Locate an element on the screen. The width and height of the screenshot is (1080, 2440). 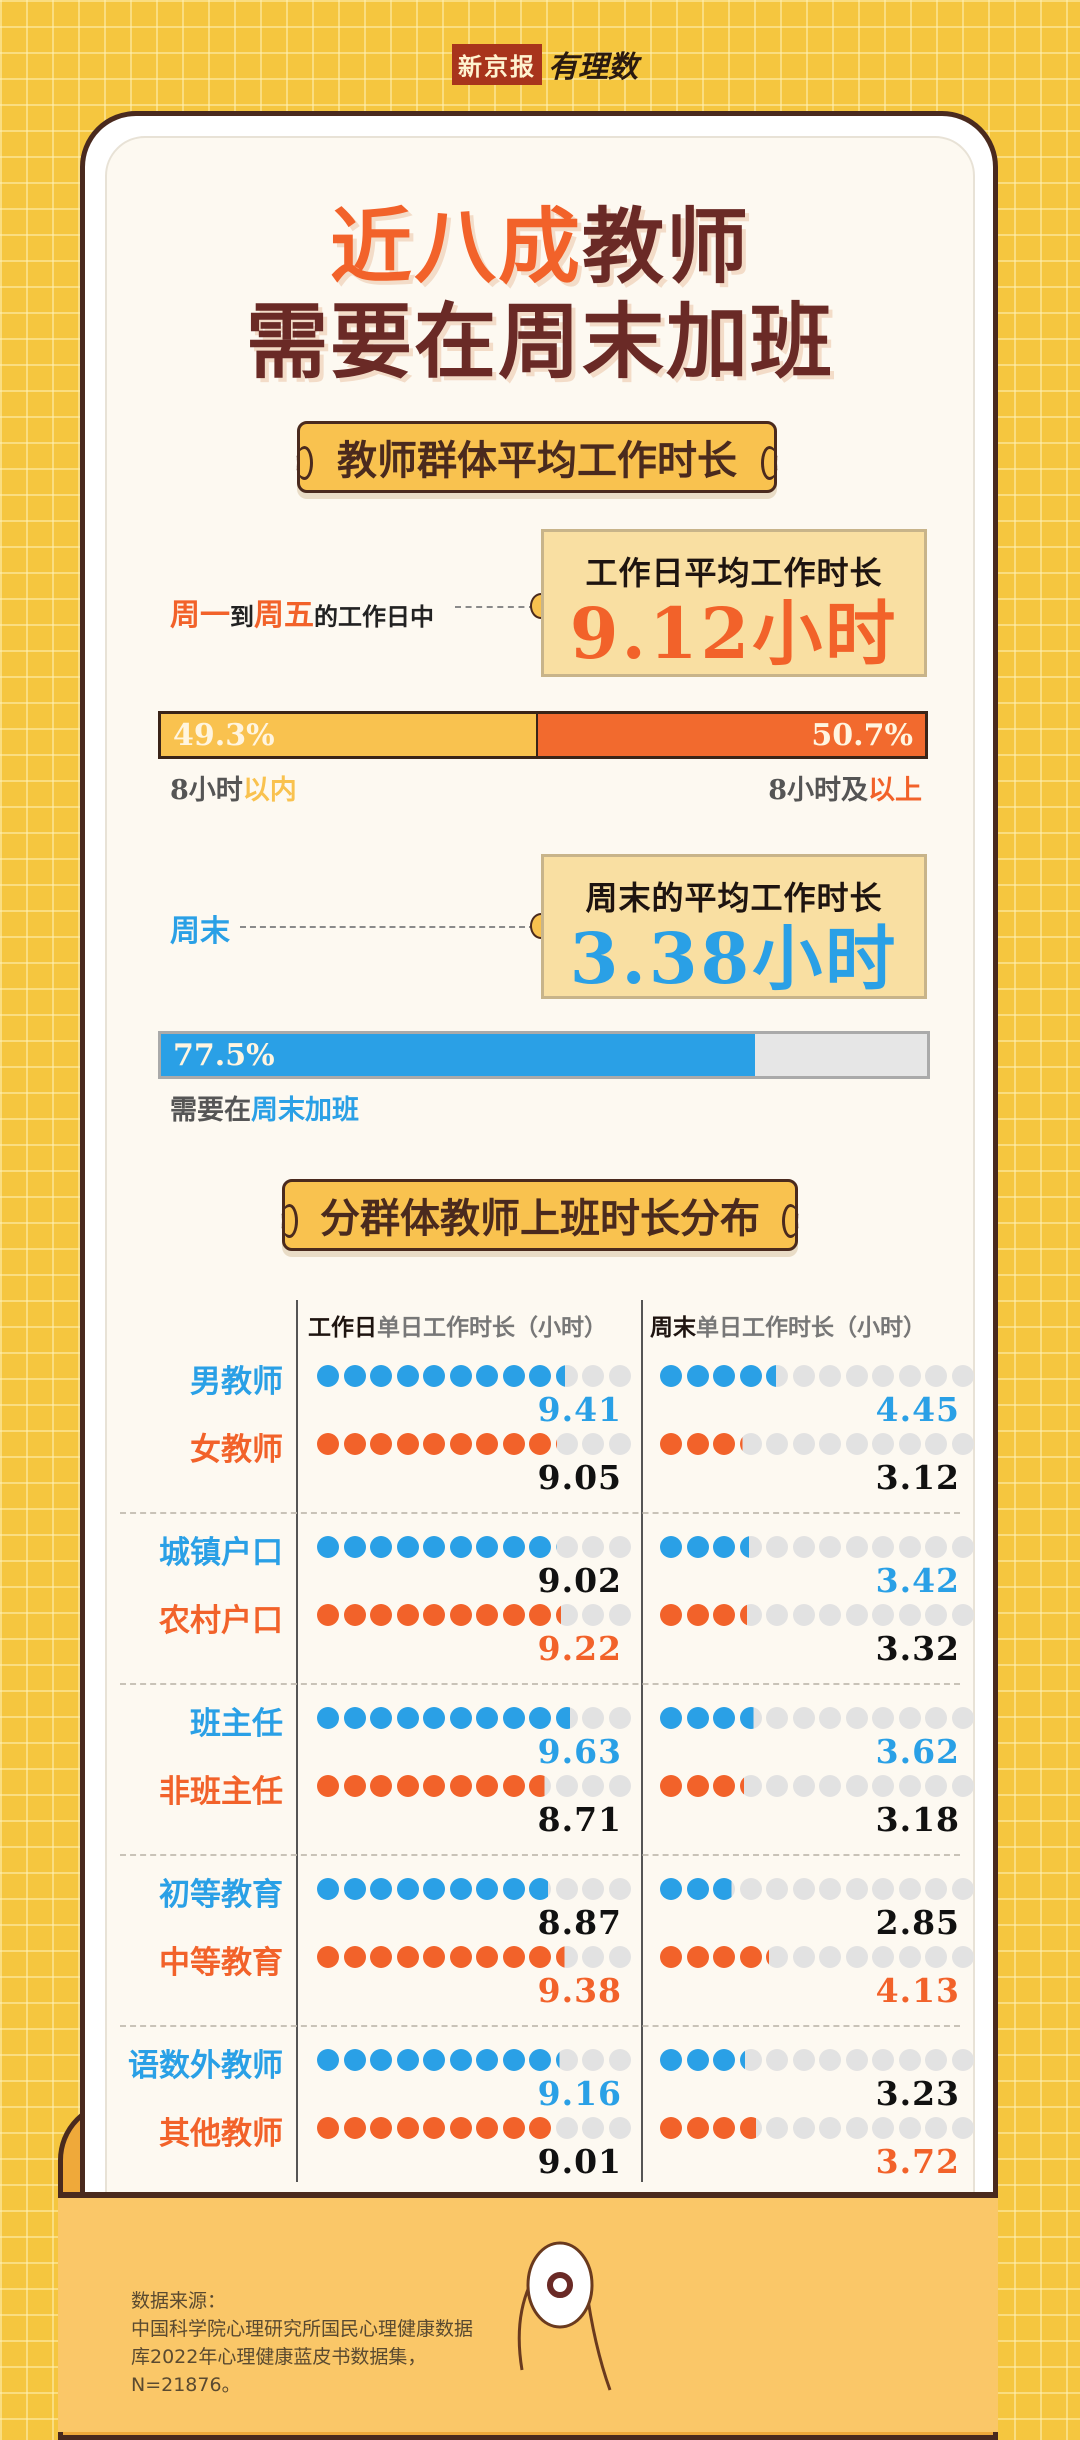
logo-brand: 新京报 is located at coordinates (497, 64).